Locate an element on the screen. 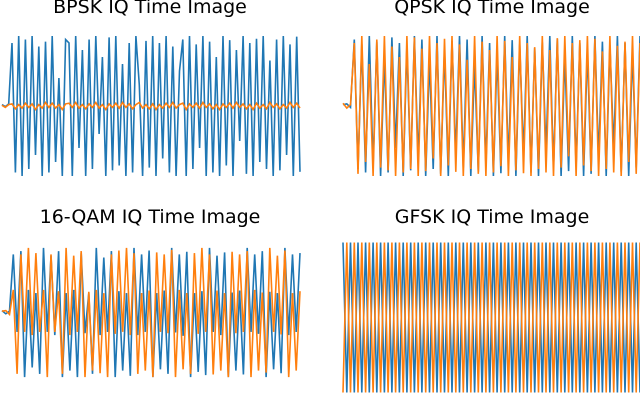  bpsk-q-channel-line is located at coordinates (151, 106).